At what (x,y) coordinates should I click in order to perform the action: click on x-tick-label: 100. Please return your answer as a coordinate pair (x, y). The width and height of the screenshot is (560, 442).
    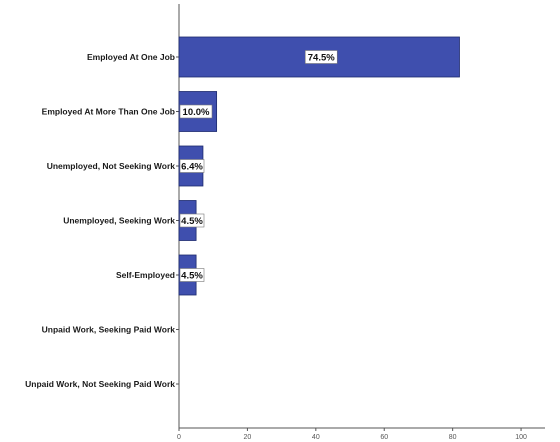
    Looking at the image, I should click on (521, 437).